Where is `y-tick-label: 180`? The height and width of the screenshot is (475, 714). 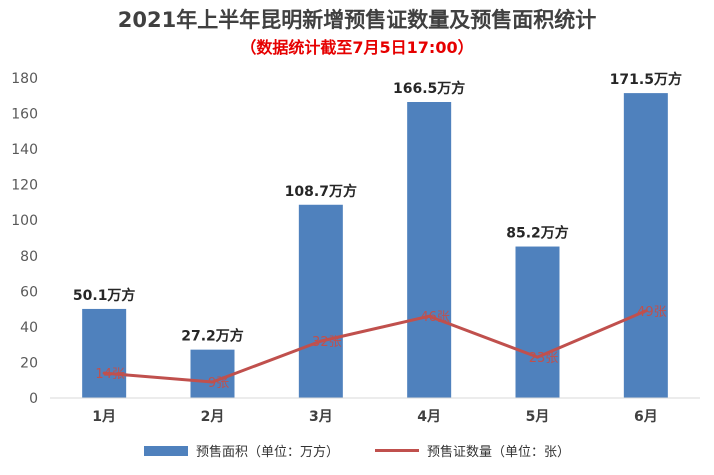 y-tick-label: 180 is located at coordinates (24, 79).